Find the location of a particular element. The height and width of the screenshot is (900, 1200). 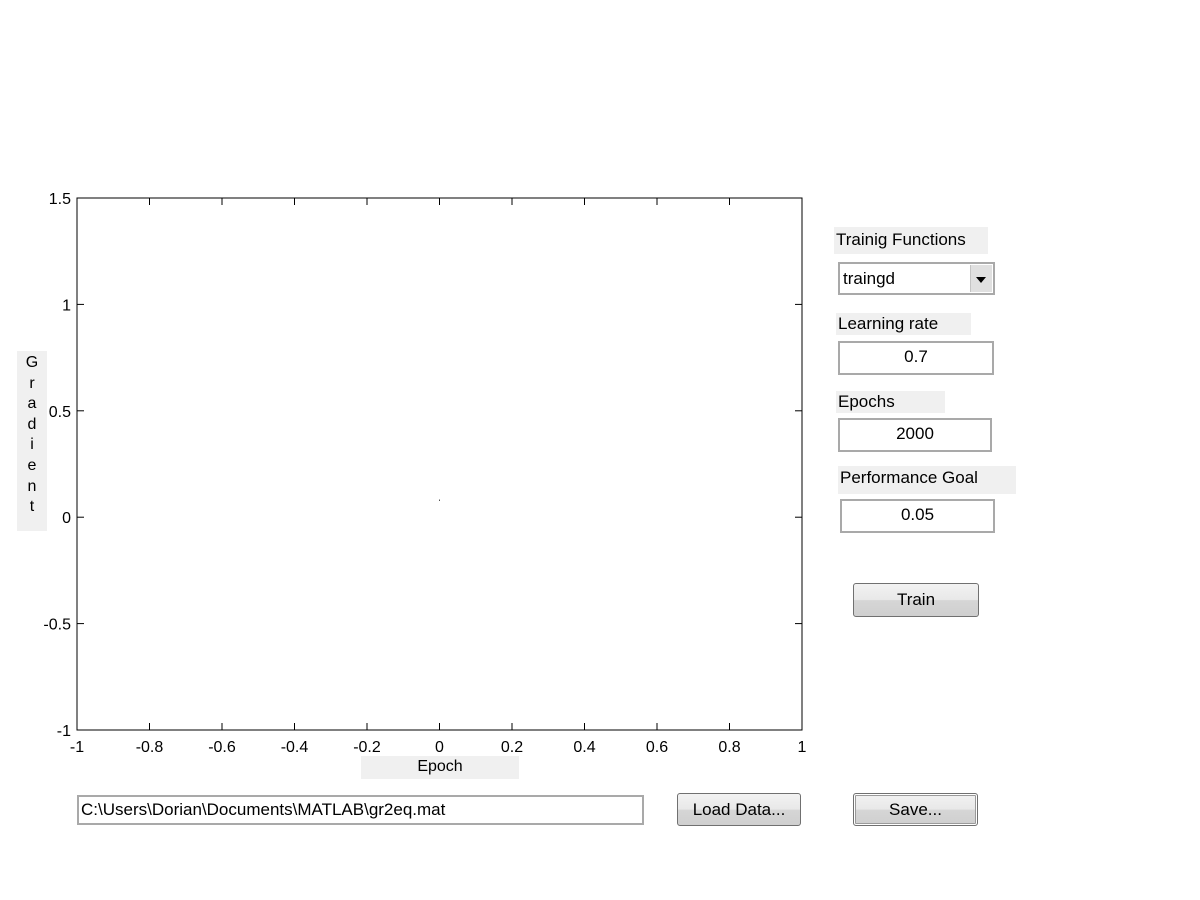

y-tick-label: -0.5 is located at coordinates (57, 625).